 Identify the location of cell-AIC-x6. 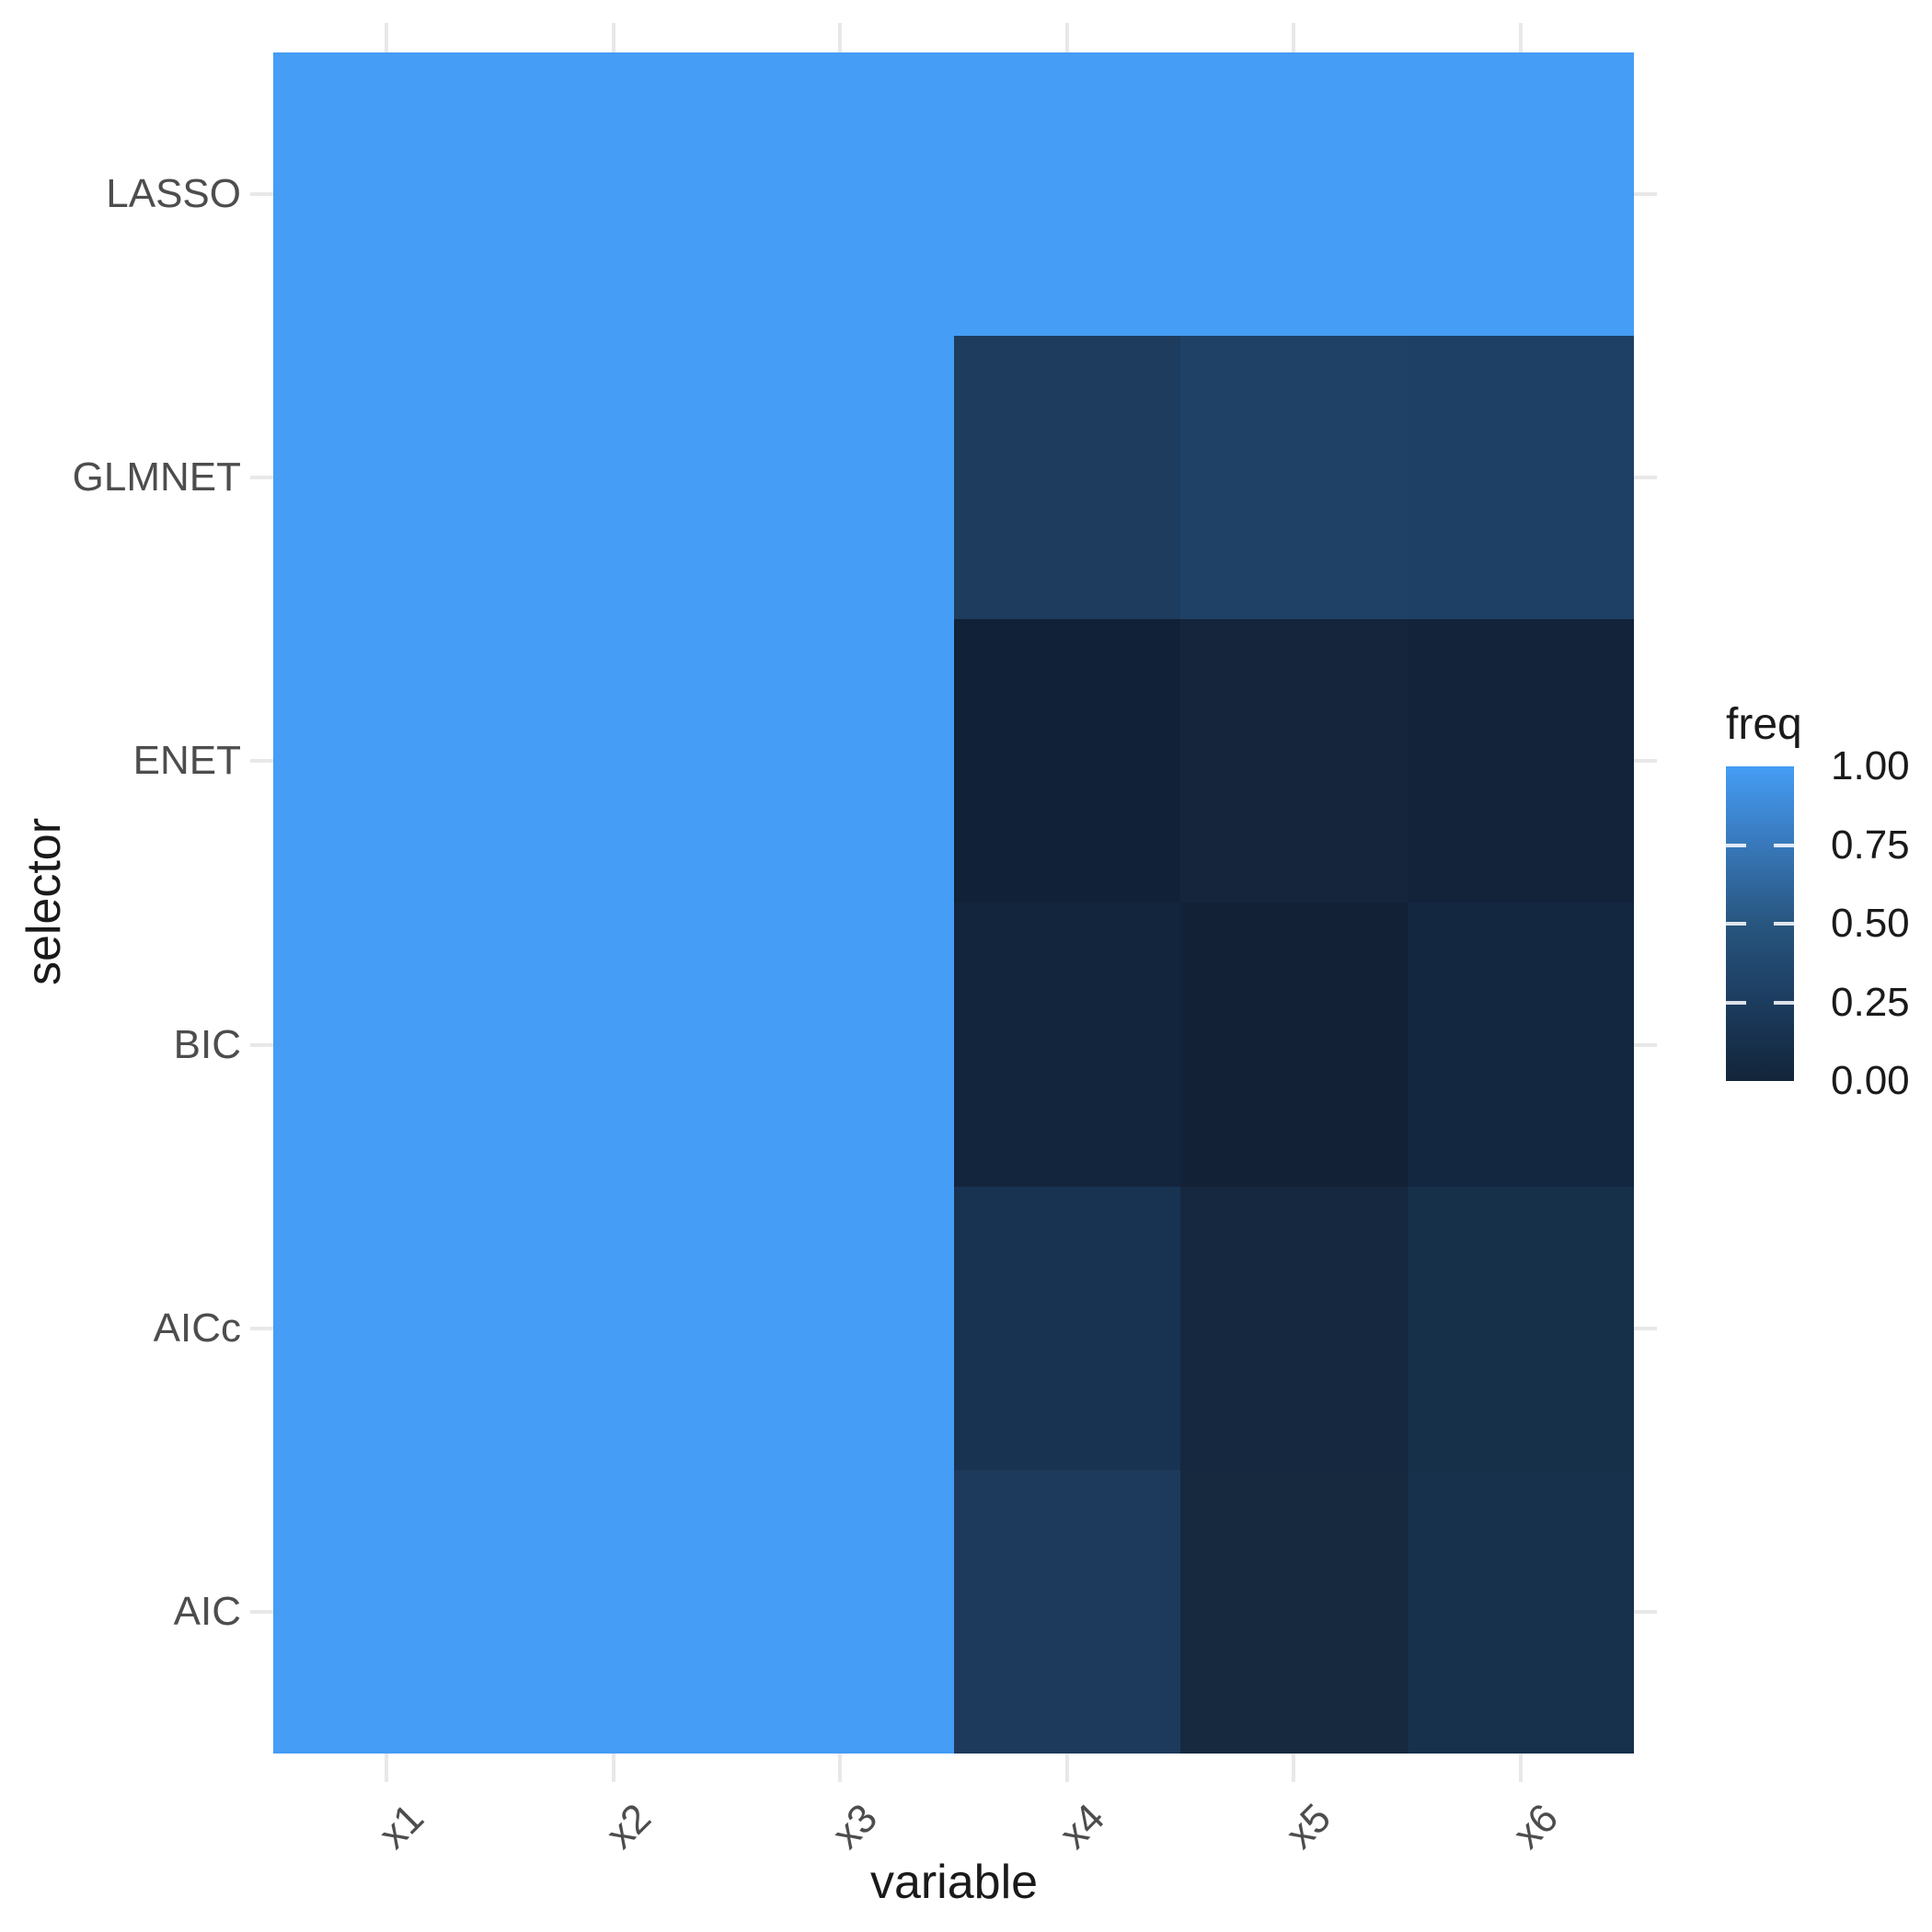
(1520, 1611).